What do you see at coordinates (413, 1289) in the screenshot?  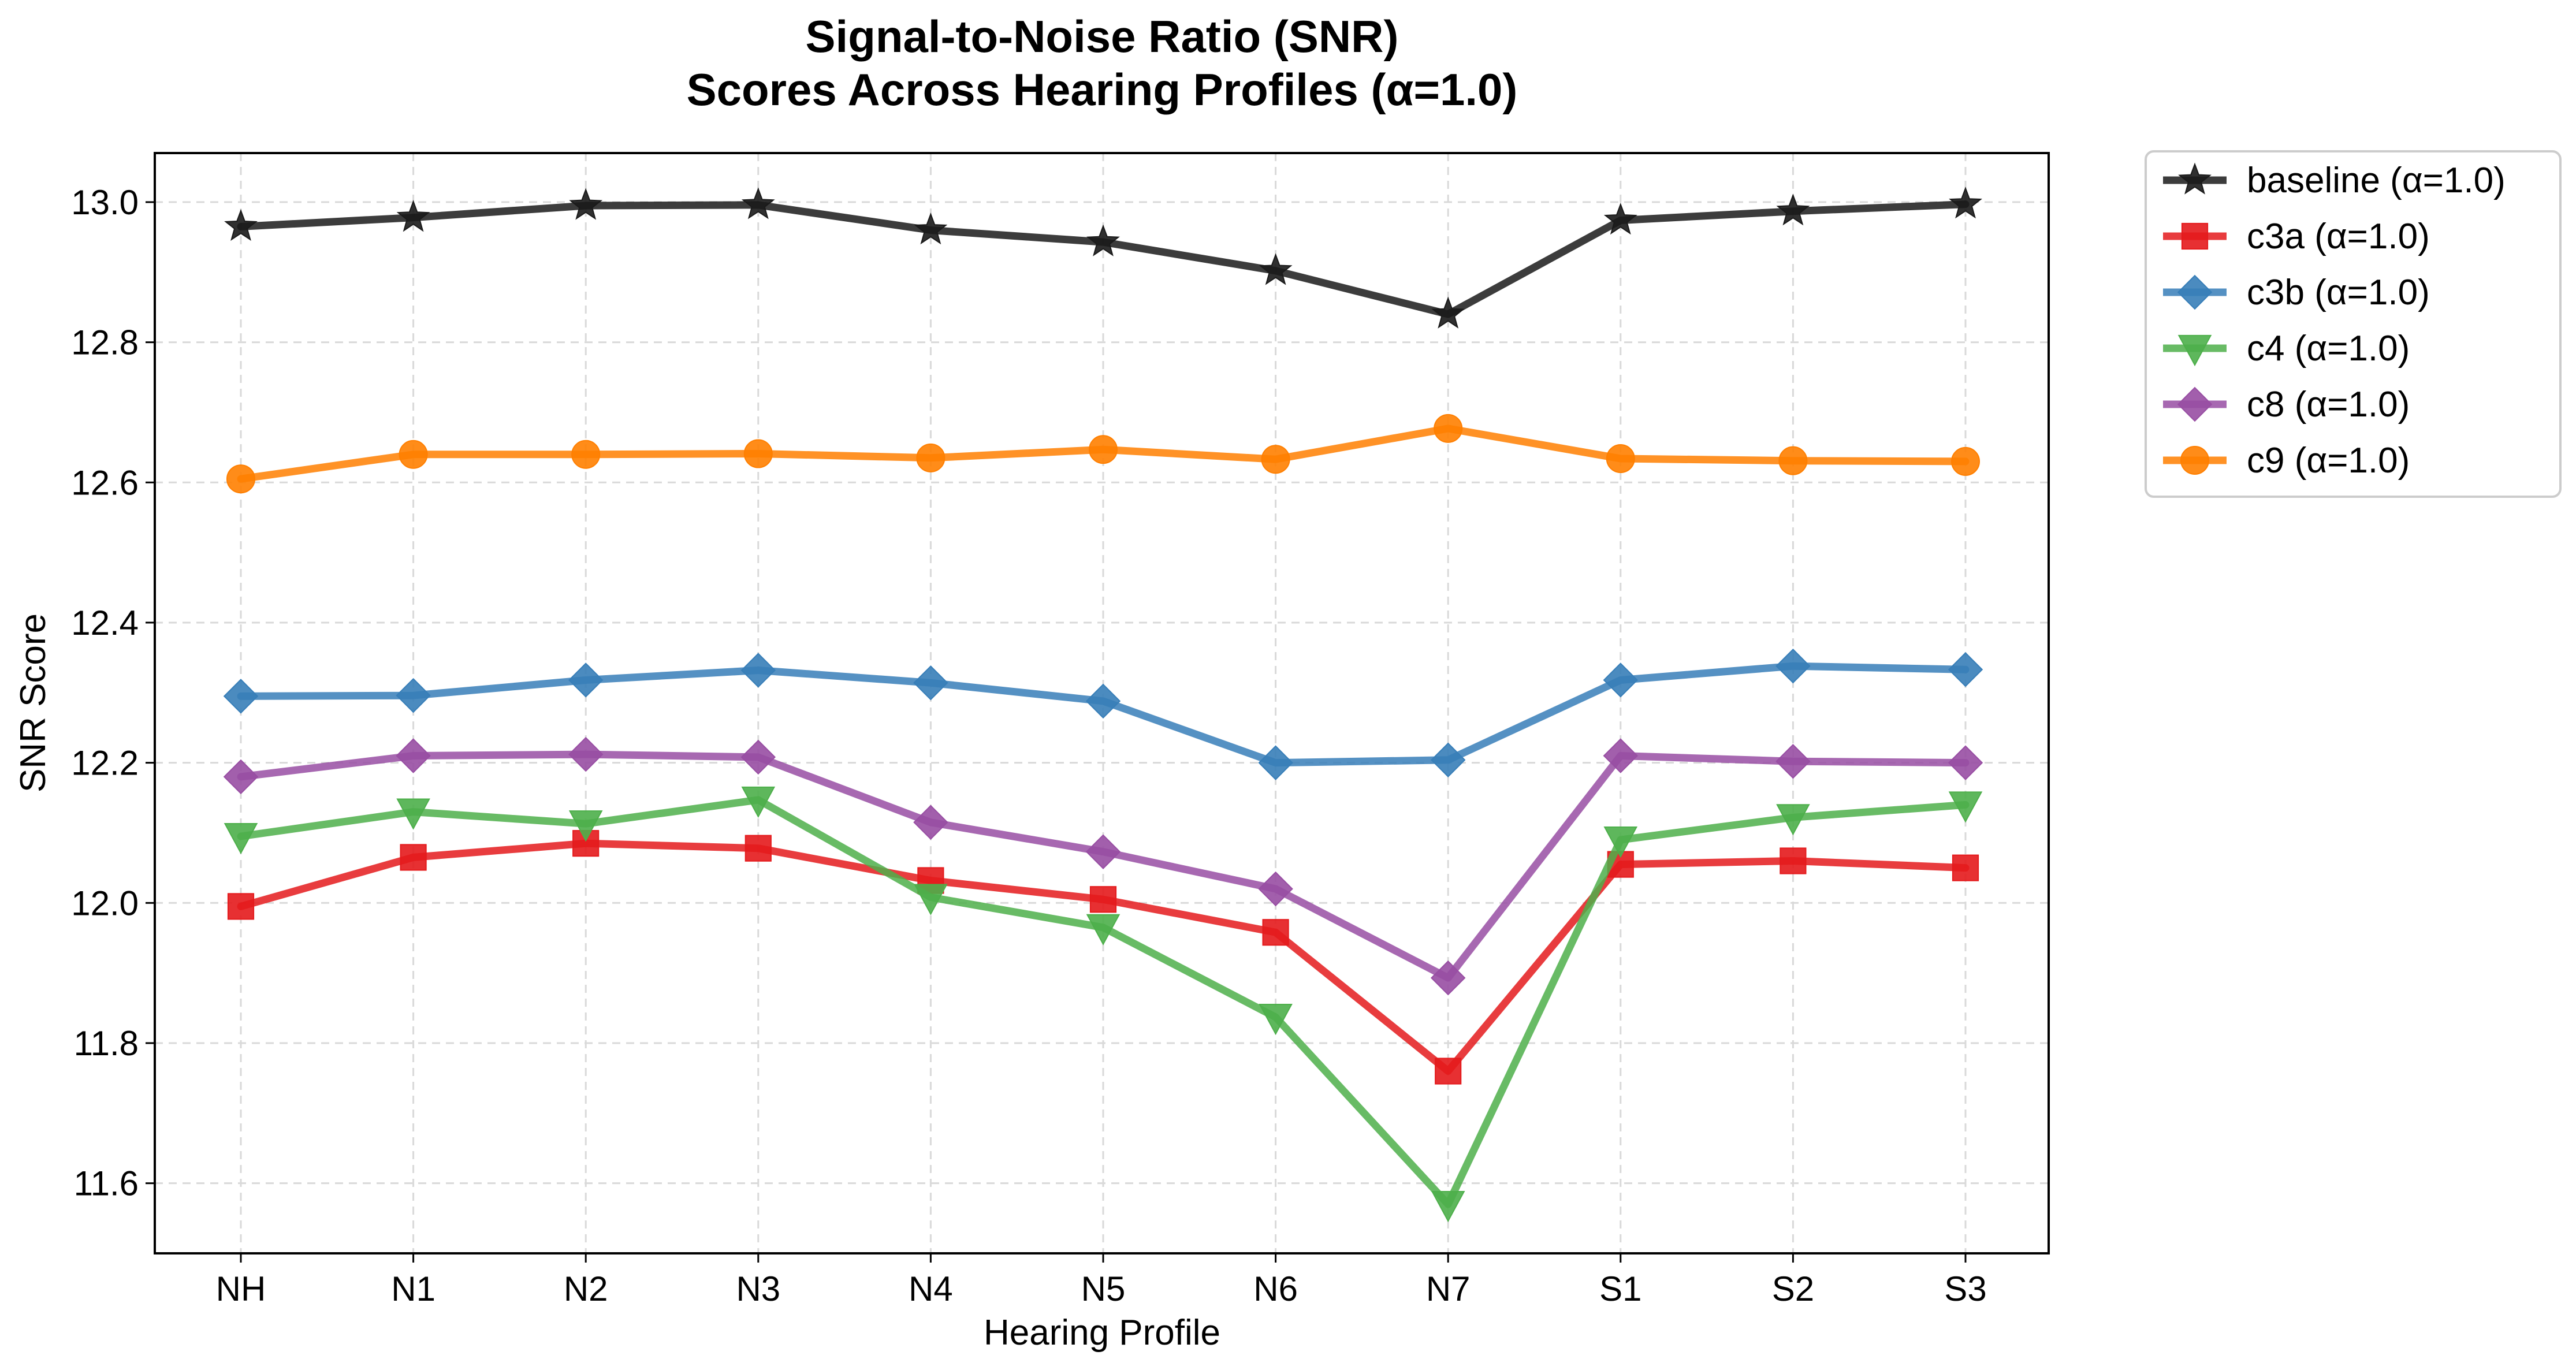 I see `x-tick-label: N1` at bounding box center [413, 1289].